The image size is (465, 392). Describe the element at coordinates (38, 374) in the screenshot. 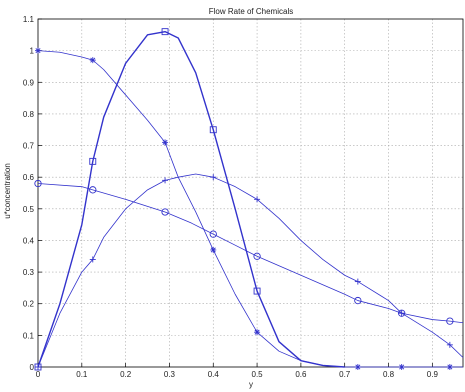

I see `x-tick-label: 0` at that location.